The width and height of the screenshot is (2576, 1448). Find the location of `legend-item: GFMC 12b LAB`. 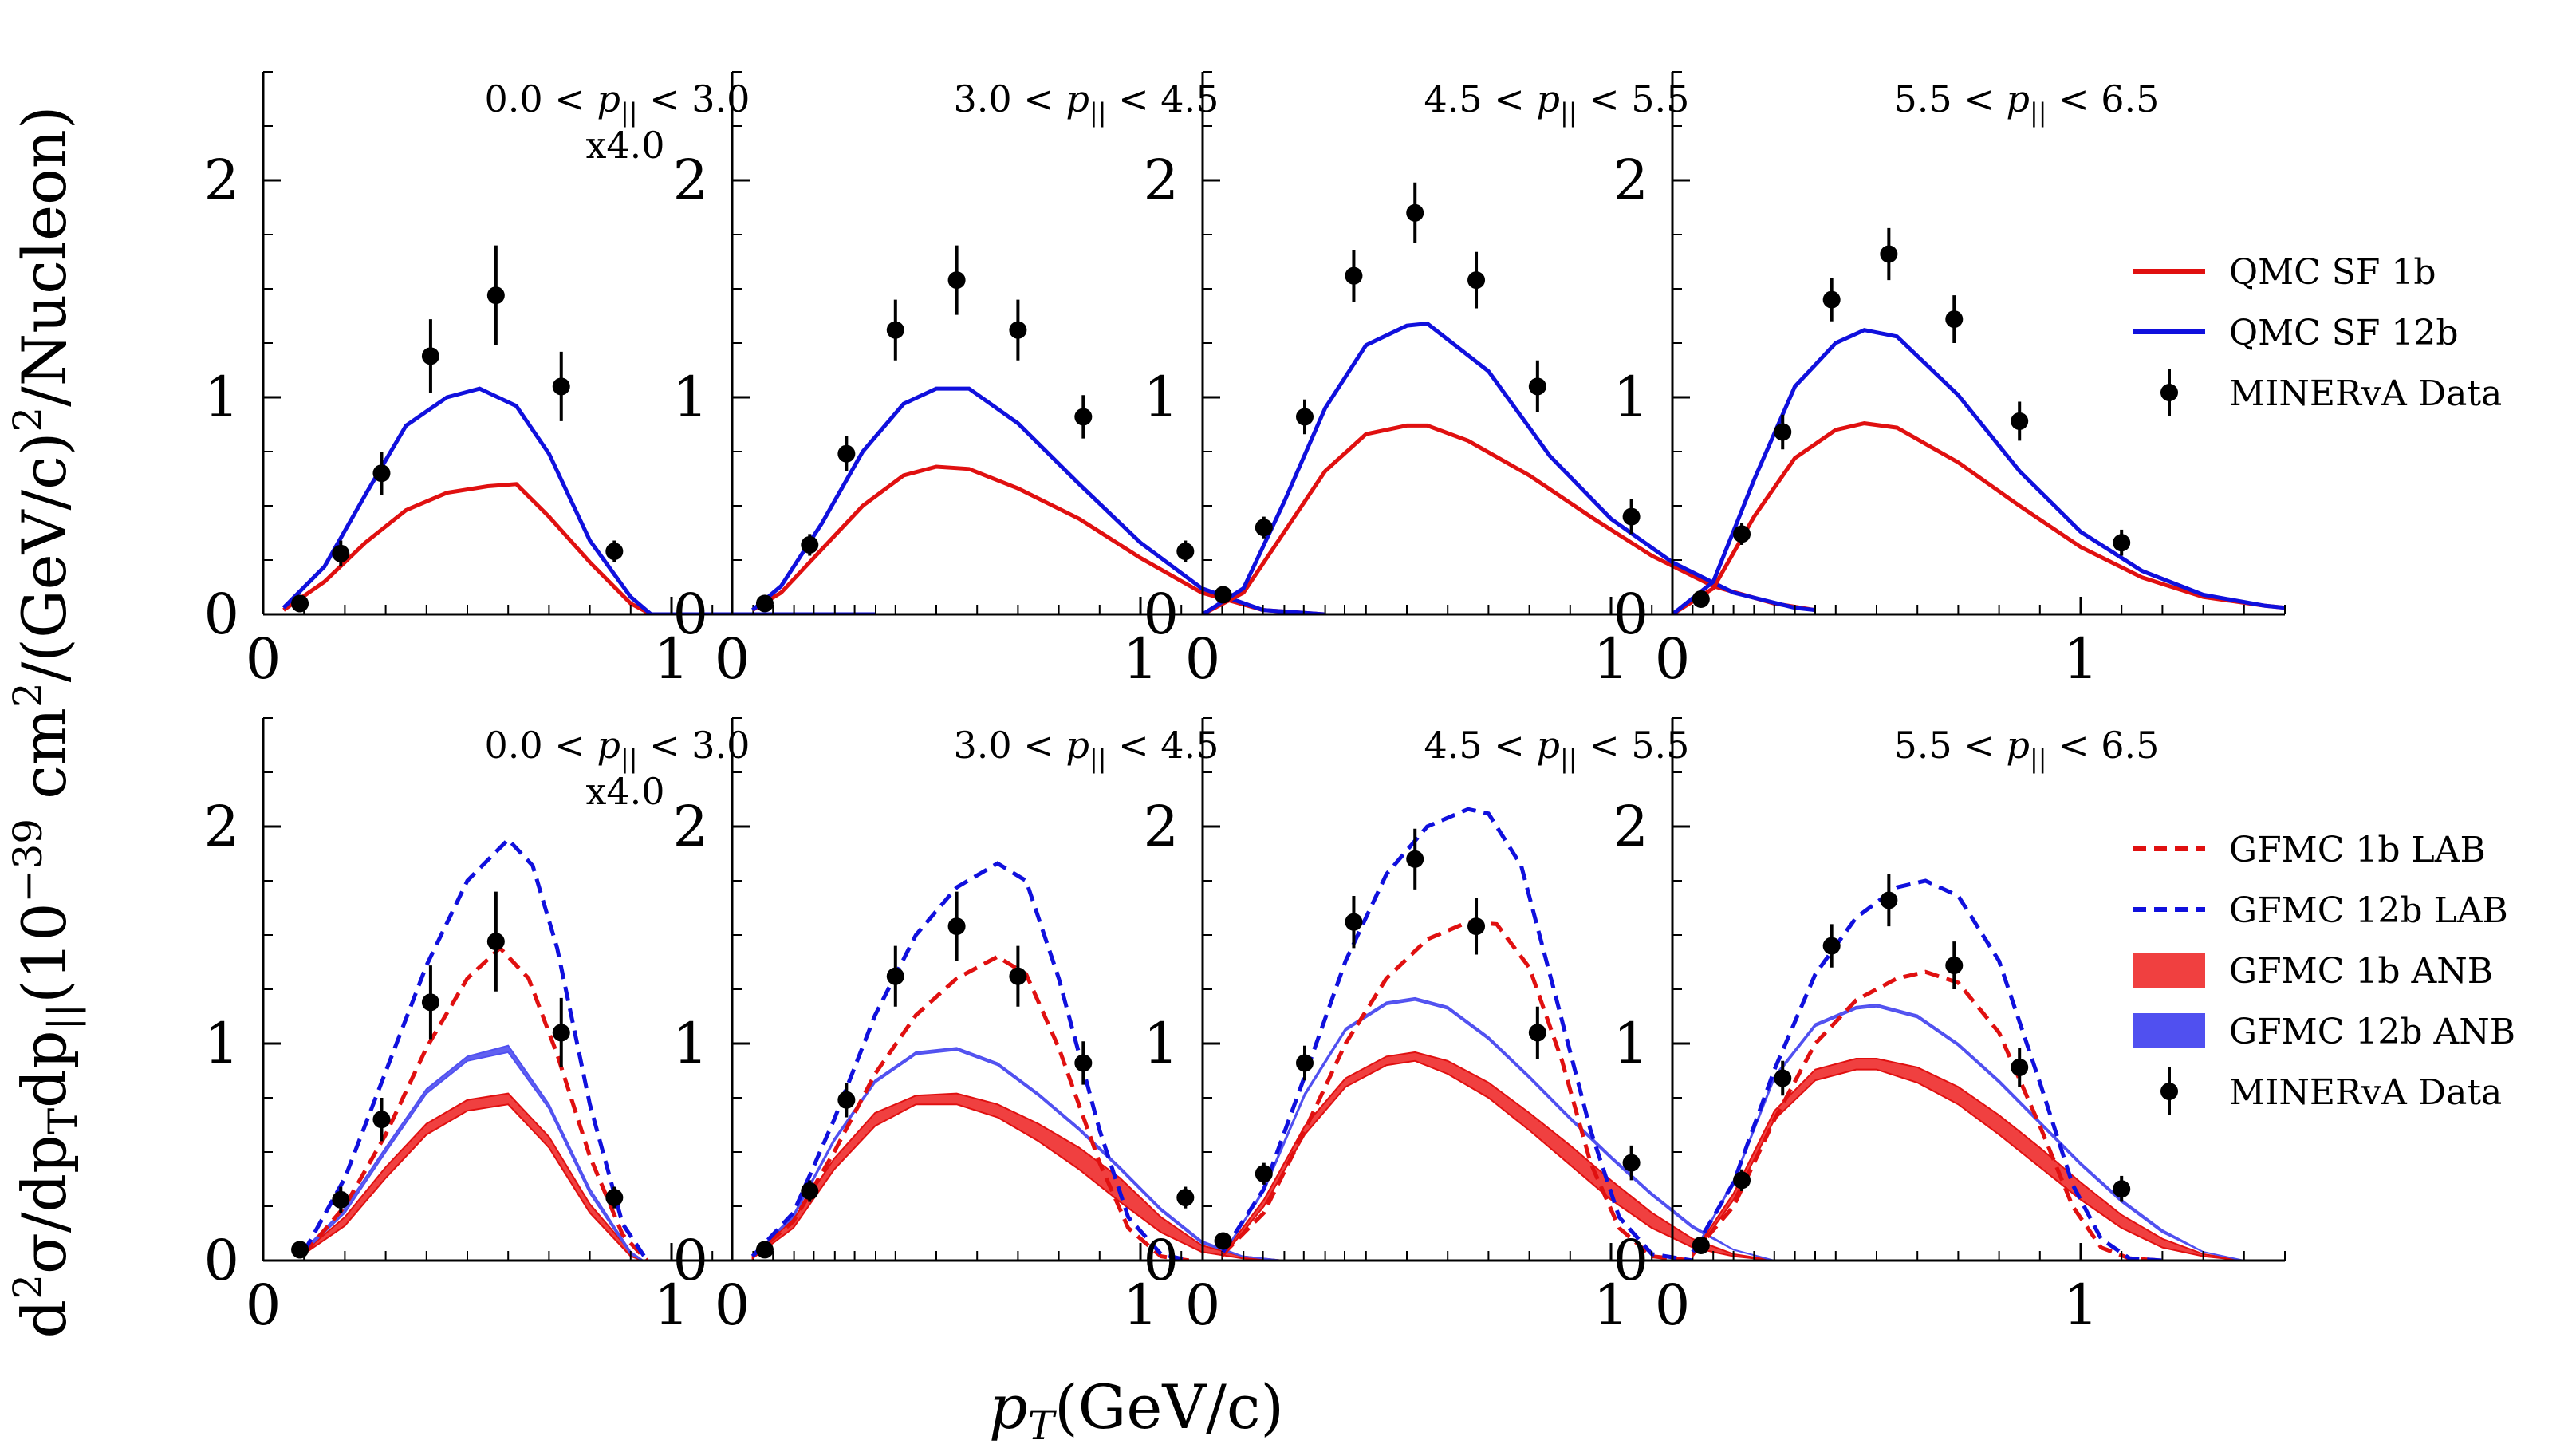

legend-item: GFMC 12b LAB is located at coordinates (2320, 910).